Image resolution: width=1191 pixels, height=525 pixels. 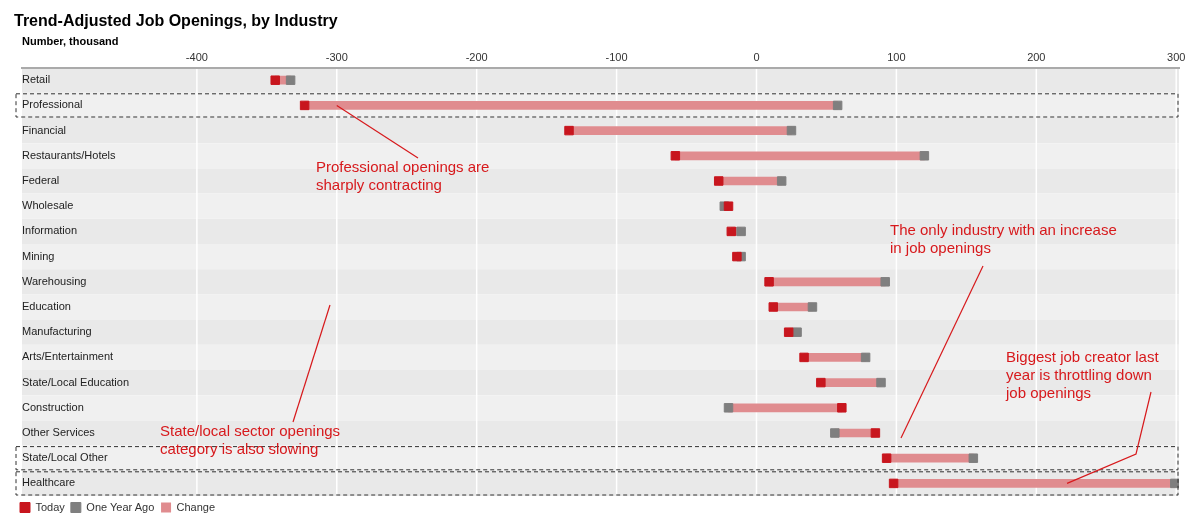 I want to click on y-tick-label: Financial, so click(x=44, y=129).